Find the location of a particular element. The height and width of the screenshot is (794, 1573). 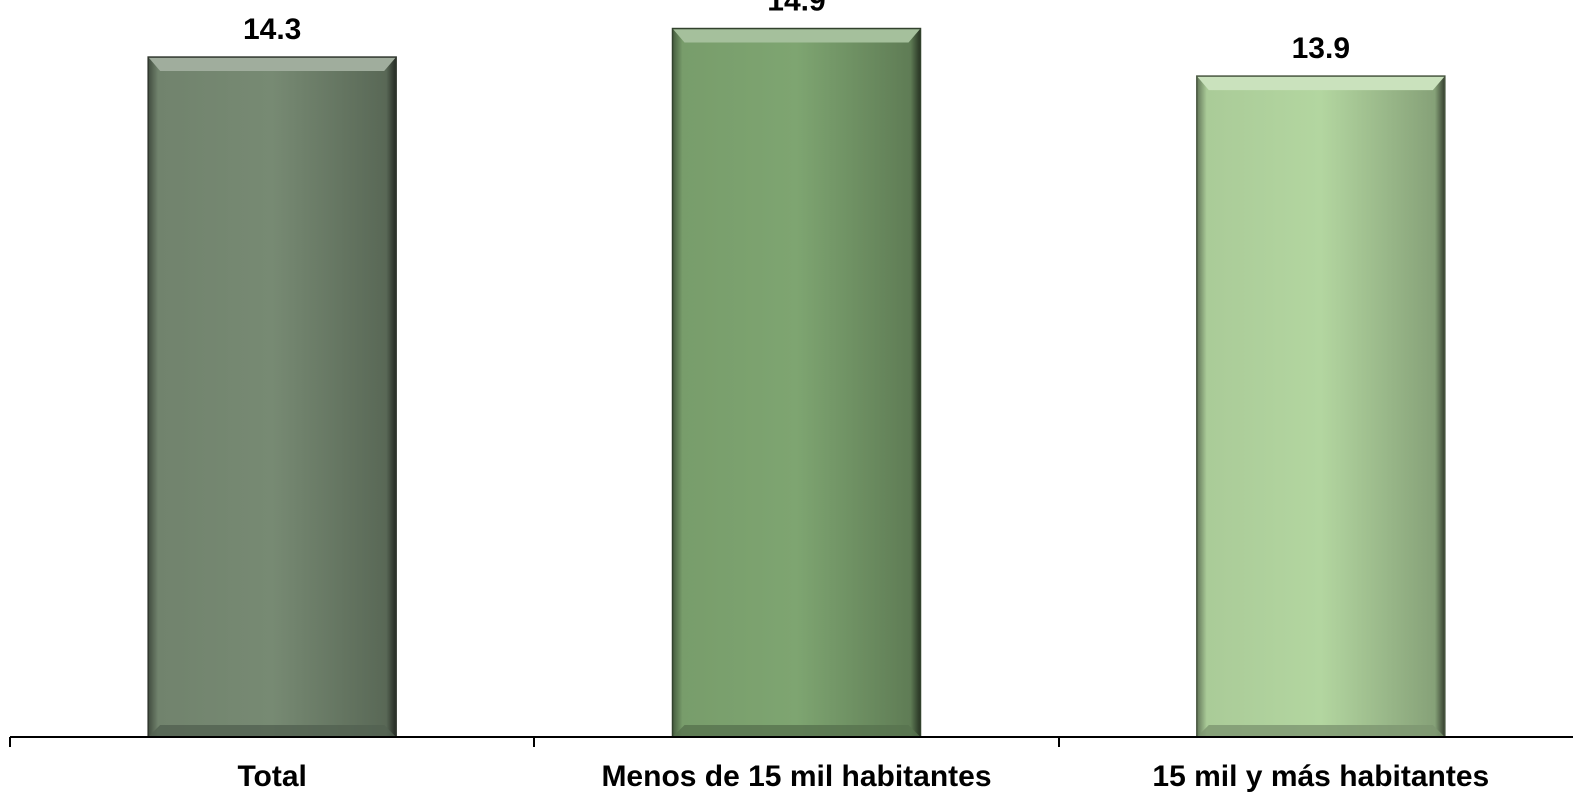

category-label-0: Total is located at coordinates (271, 776).